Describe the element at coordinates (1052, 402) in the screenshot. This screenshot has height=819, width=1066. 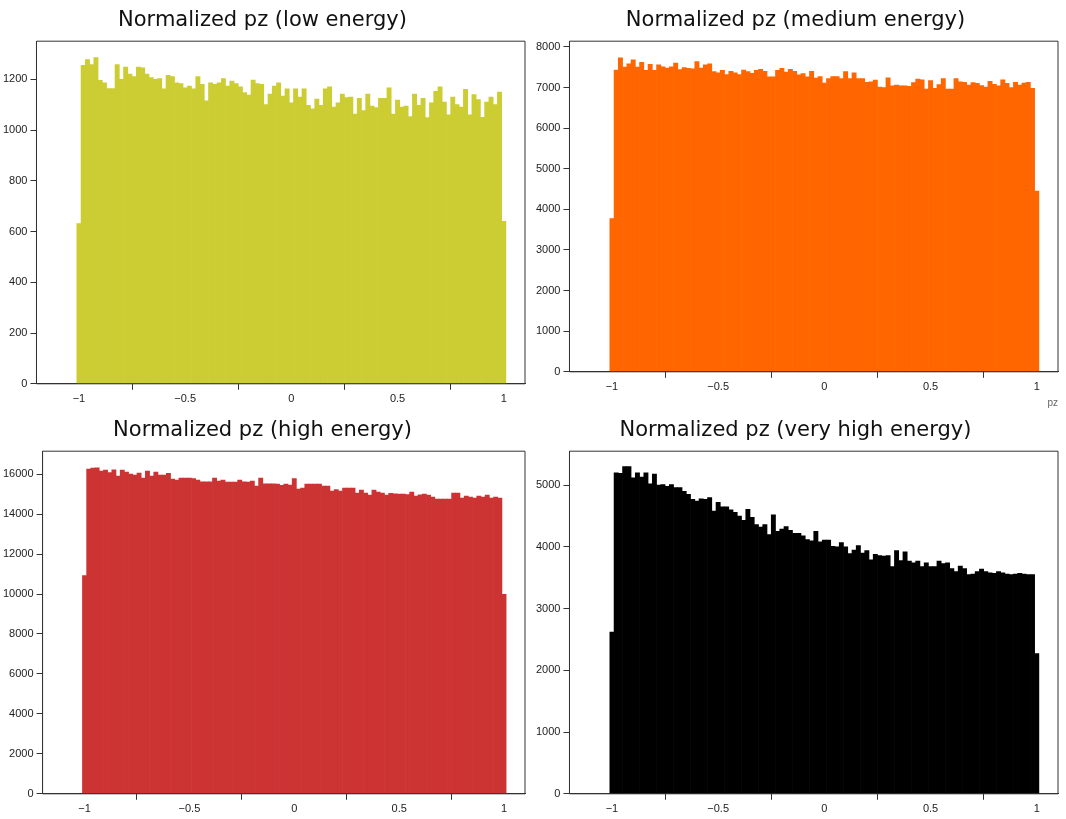
I see `x-axis-title: pz` at that location.